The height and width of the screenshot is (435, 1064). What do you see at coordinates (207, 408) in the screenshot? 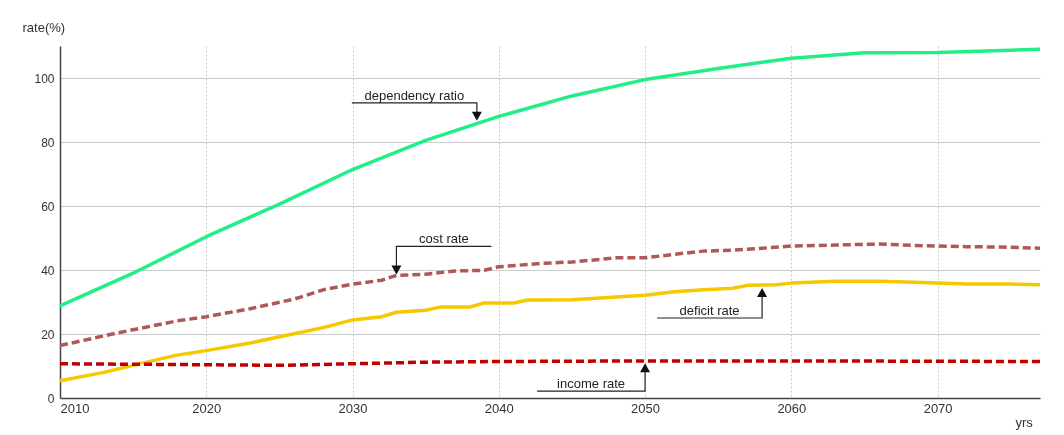
I see `x-tick-label: 2020` at bounding box center [207, 408].